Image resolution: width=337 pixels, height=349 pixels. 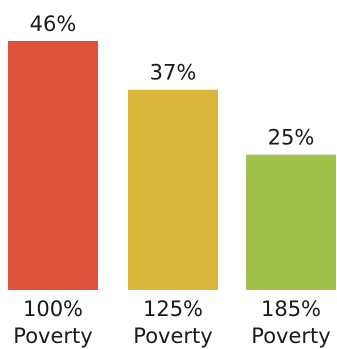 I want to click on bar-value-label-2: 37%, so click(x=173, y=73).